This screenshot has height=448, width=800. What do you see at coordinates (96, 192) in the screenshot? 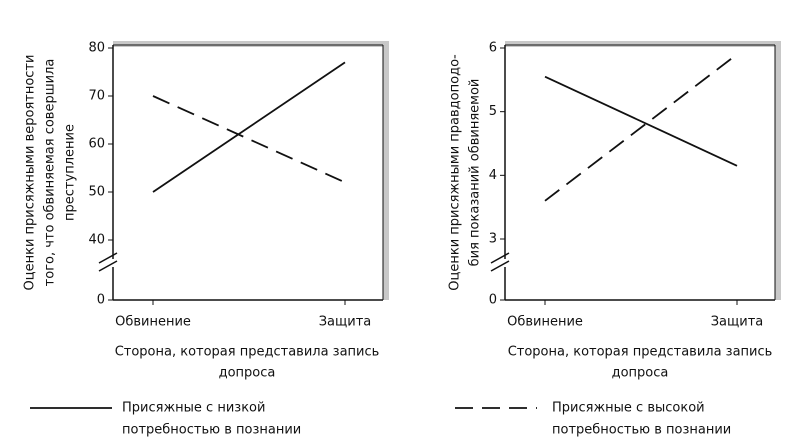
I see `y-tick-label: 50` at bounding box center [96, 192].